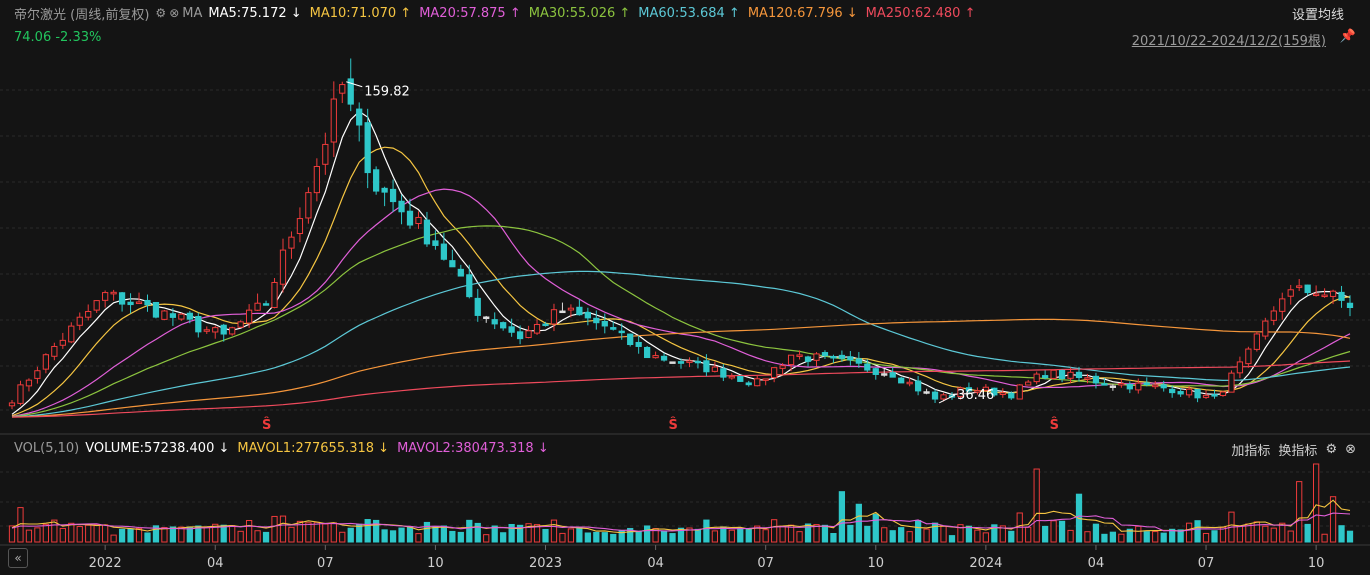 The image size is (1370, 575). I want to click on settings-icon: ⚙, so click(161, 13).